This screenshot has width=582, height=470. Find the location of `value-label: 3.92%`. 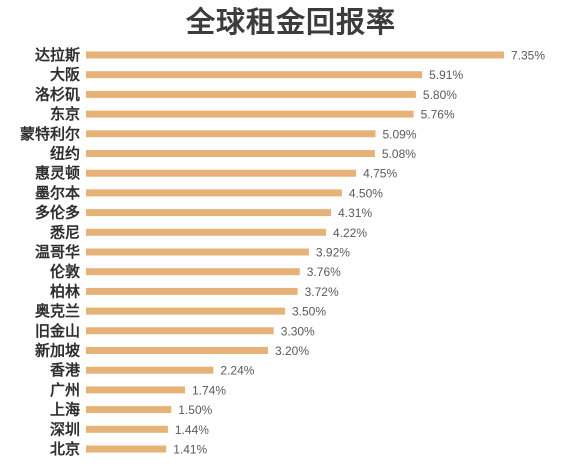

value-label: 3.92% is located at coordinates (333, 253).